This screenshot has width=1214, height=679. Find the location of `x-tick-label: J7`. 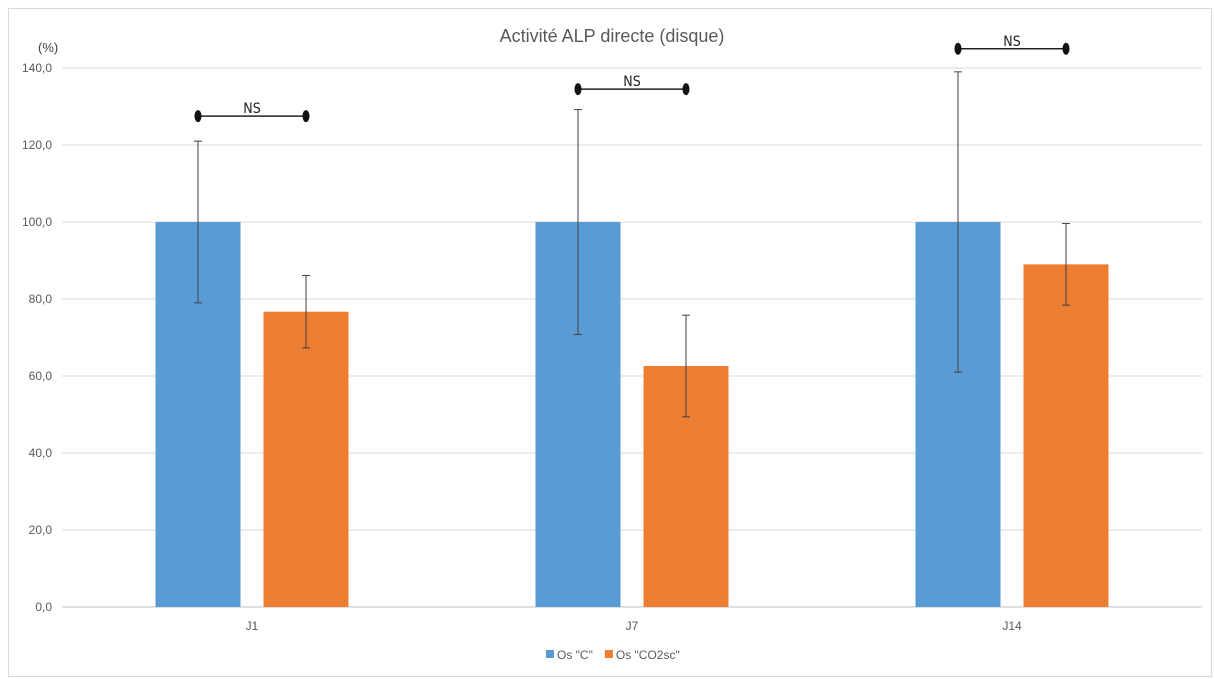

x-tick-label: J7 is located at coordinates (632, 626).